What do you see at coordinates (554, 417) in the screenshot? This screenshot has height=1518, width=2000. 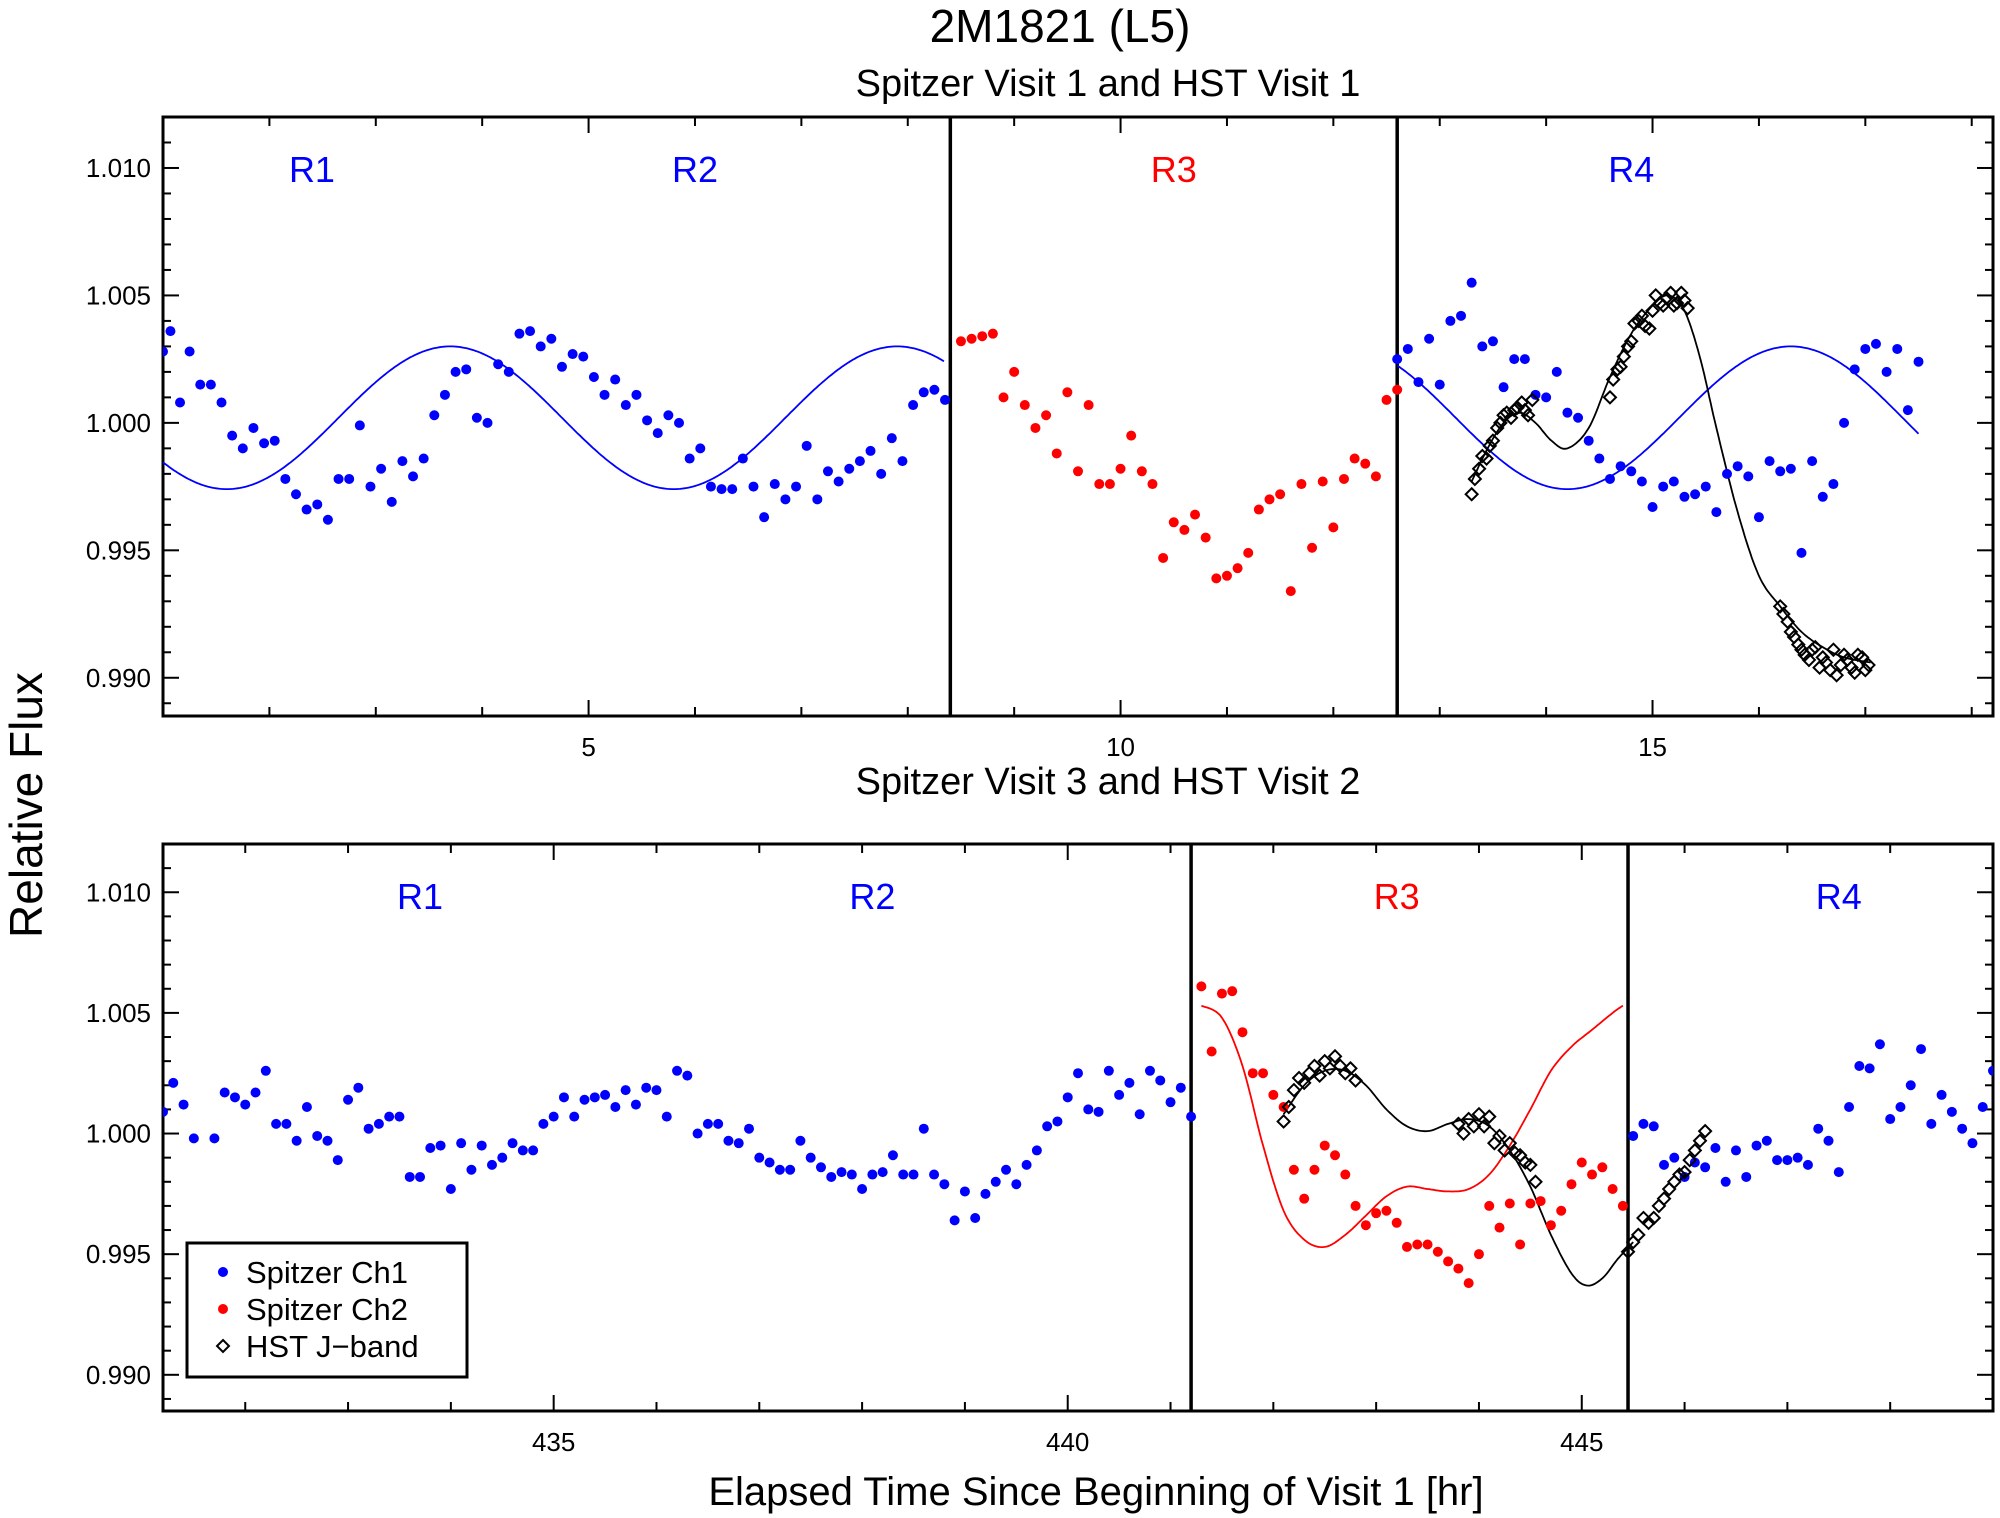 I see `fit-line` at bounding box center [554, 417].